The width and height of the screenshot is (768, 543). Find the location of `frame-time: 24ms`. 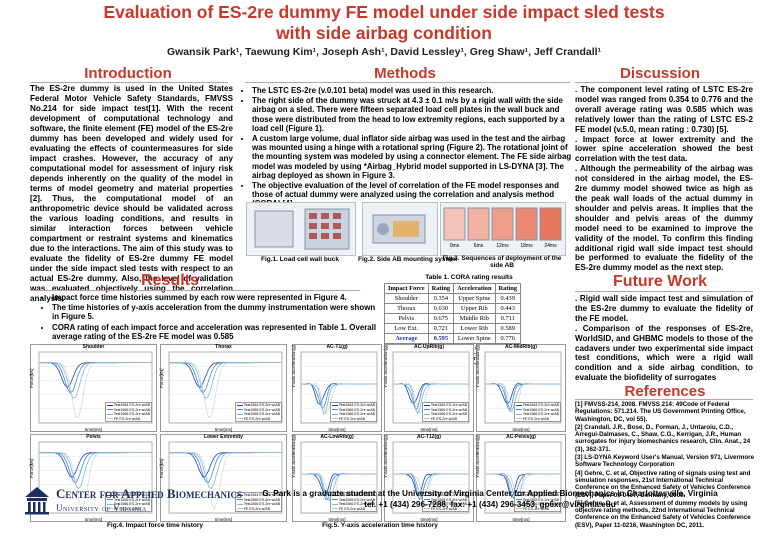

frame-time: 24ms is located at coordinates (550, 246).